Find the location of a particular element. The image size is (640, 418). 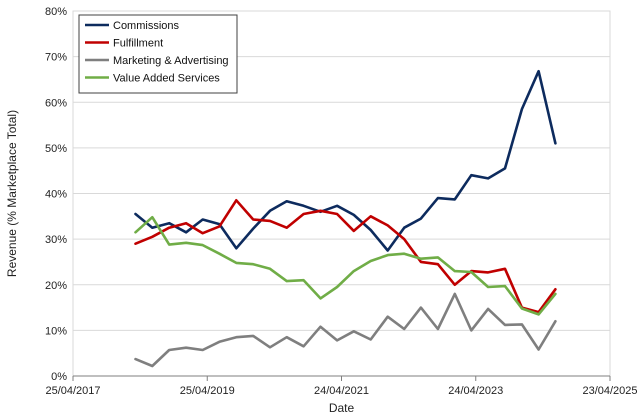

legend-box is located at coordinates (158, 54).